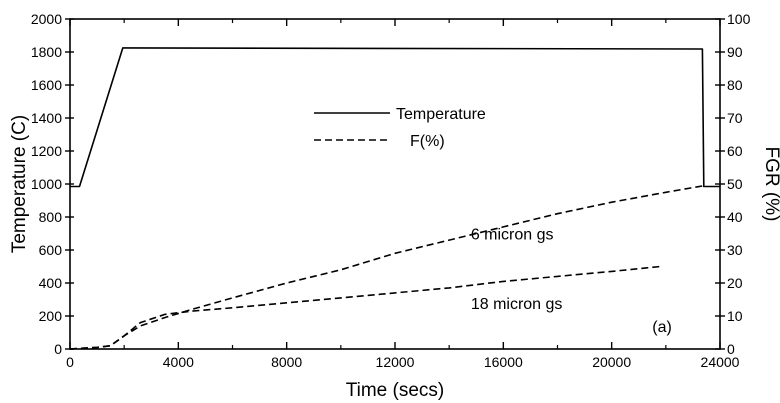 The width and height of the screenshot is (780, 403). What do you see at coordinates (46, 19) in the screenshot?
I see `y-left-tick-label: 2000` at bounding box center [46, 19].